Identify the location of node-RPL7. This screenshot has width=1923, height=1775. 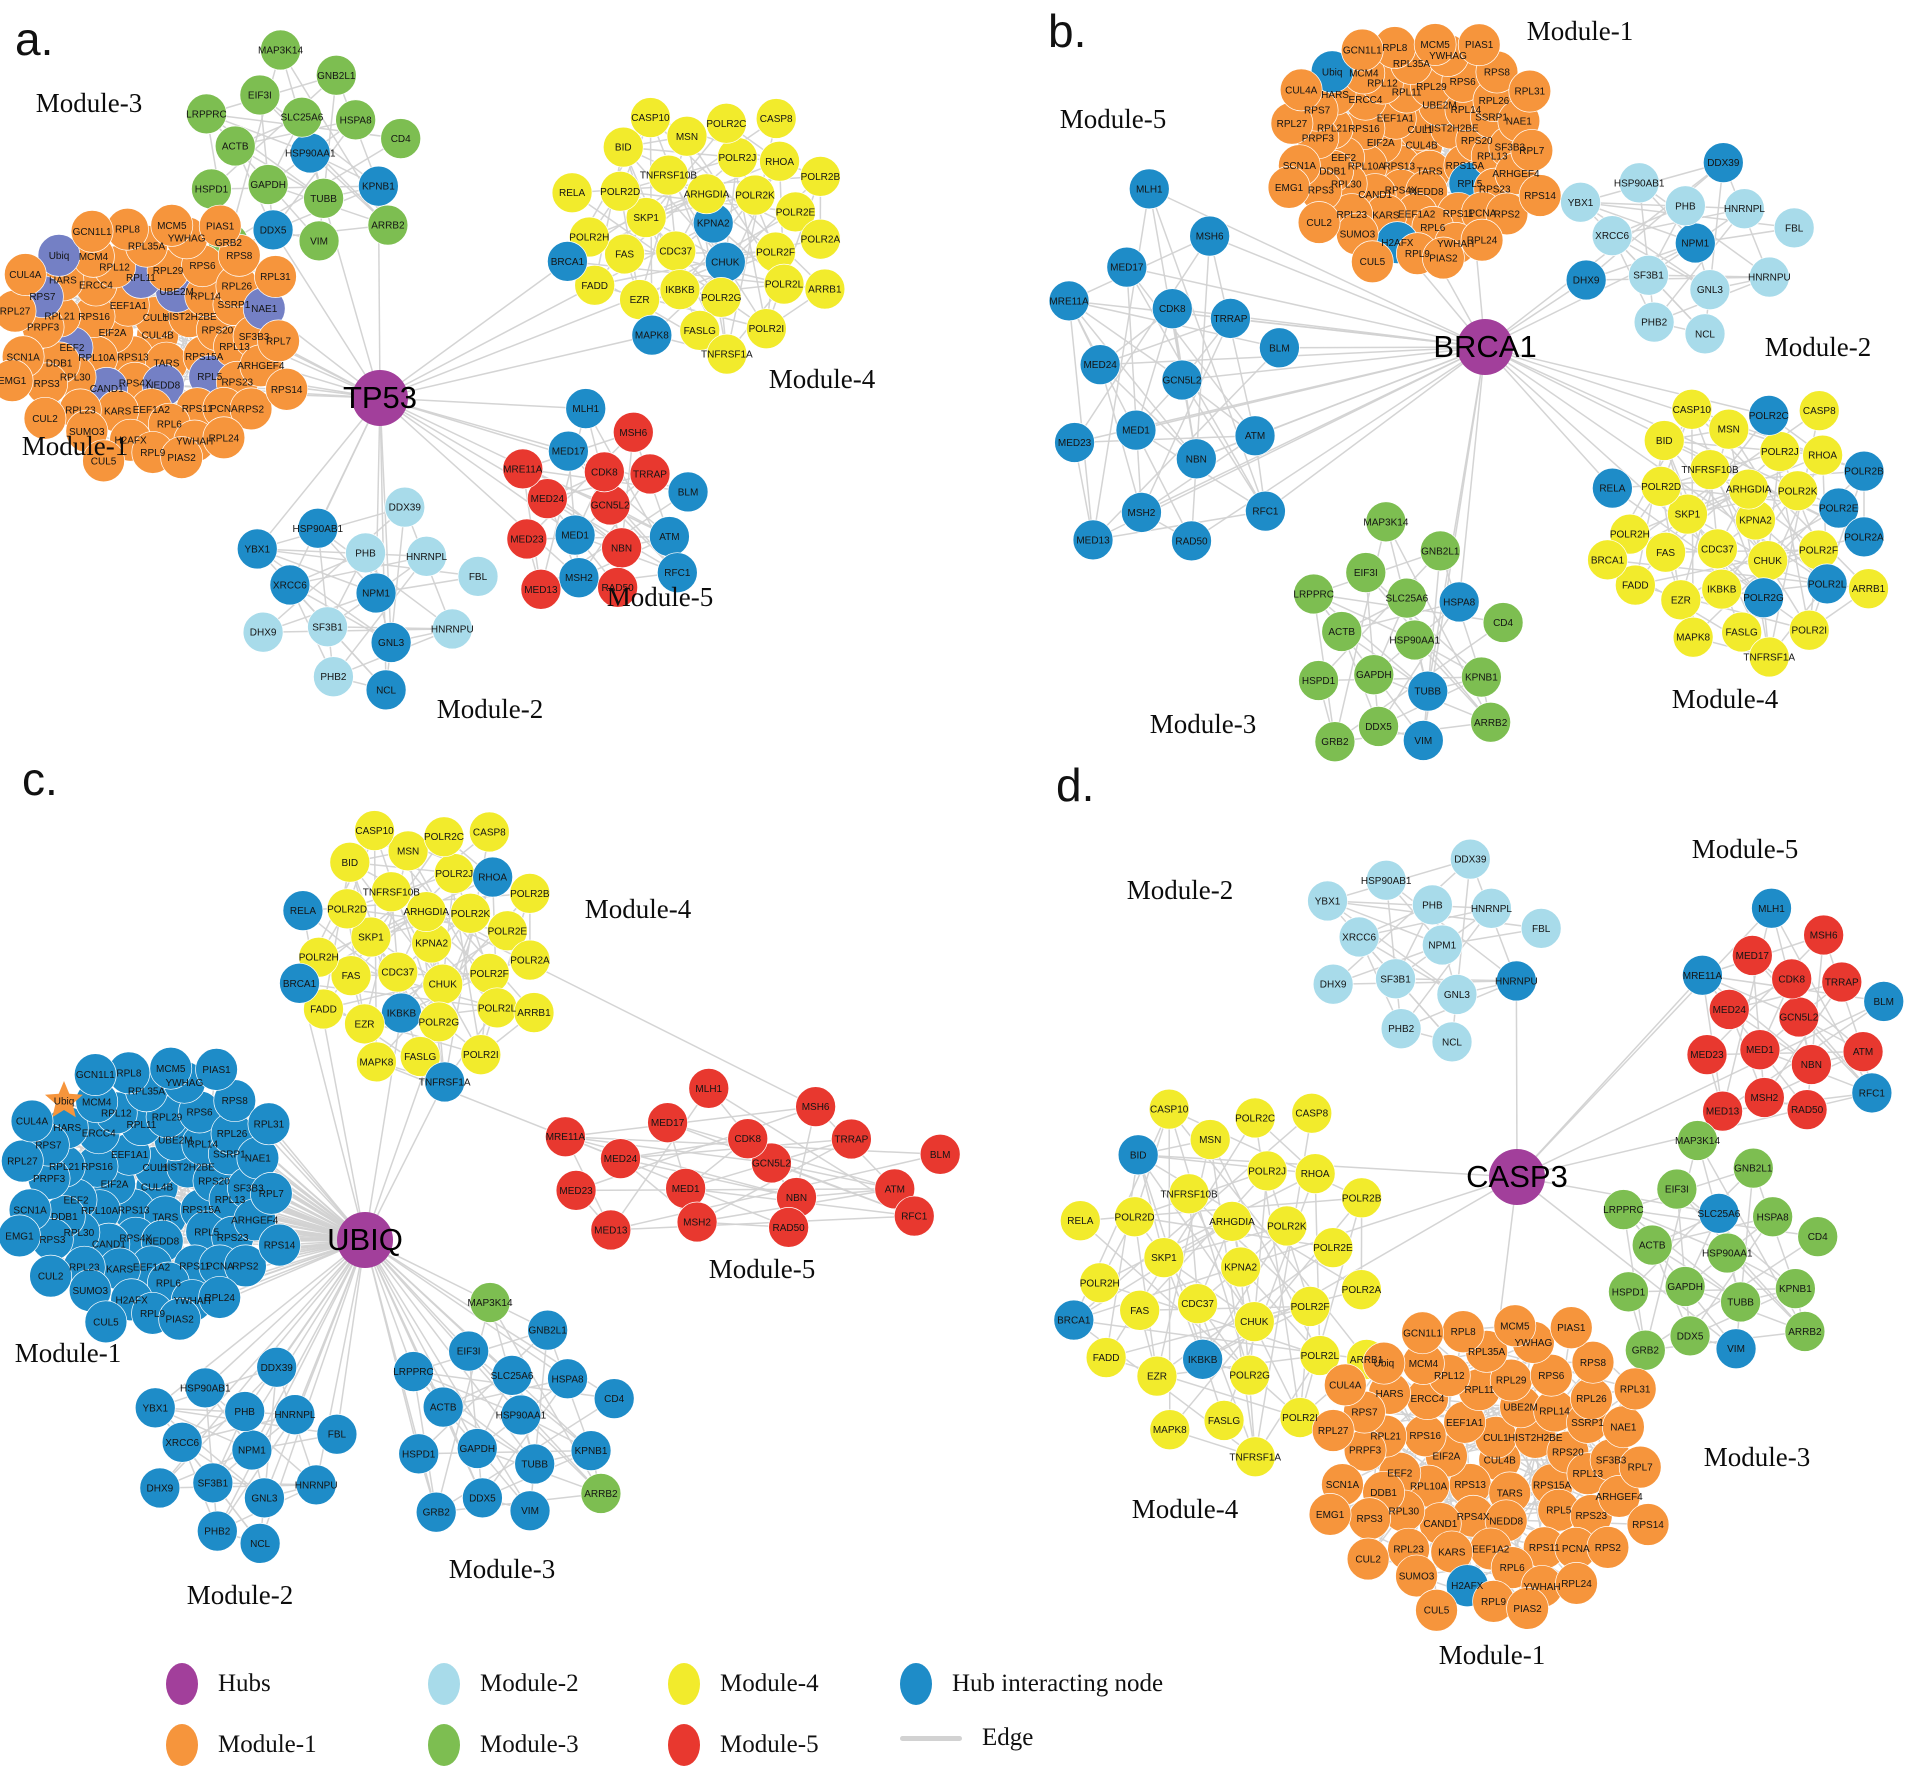
(278, 341).